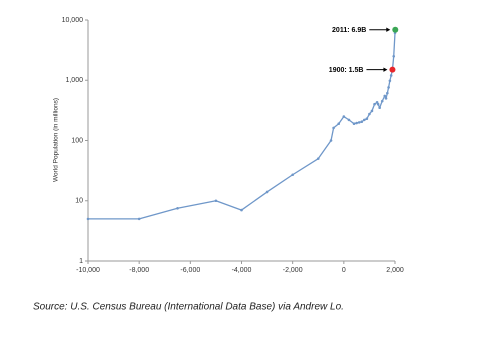  What do you see at coordinates (346, 70) in the screenshot?
I see `annotation-label: 1900: 1.5B` at bounding box center [346, 70].